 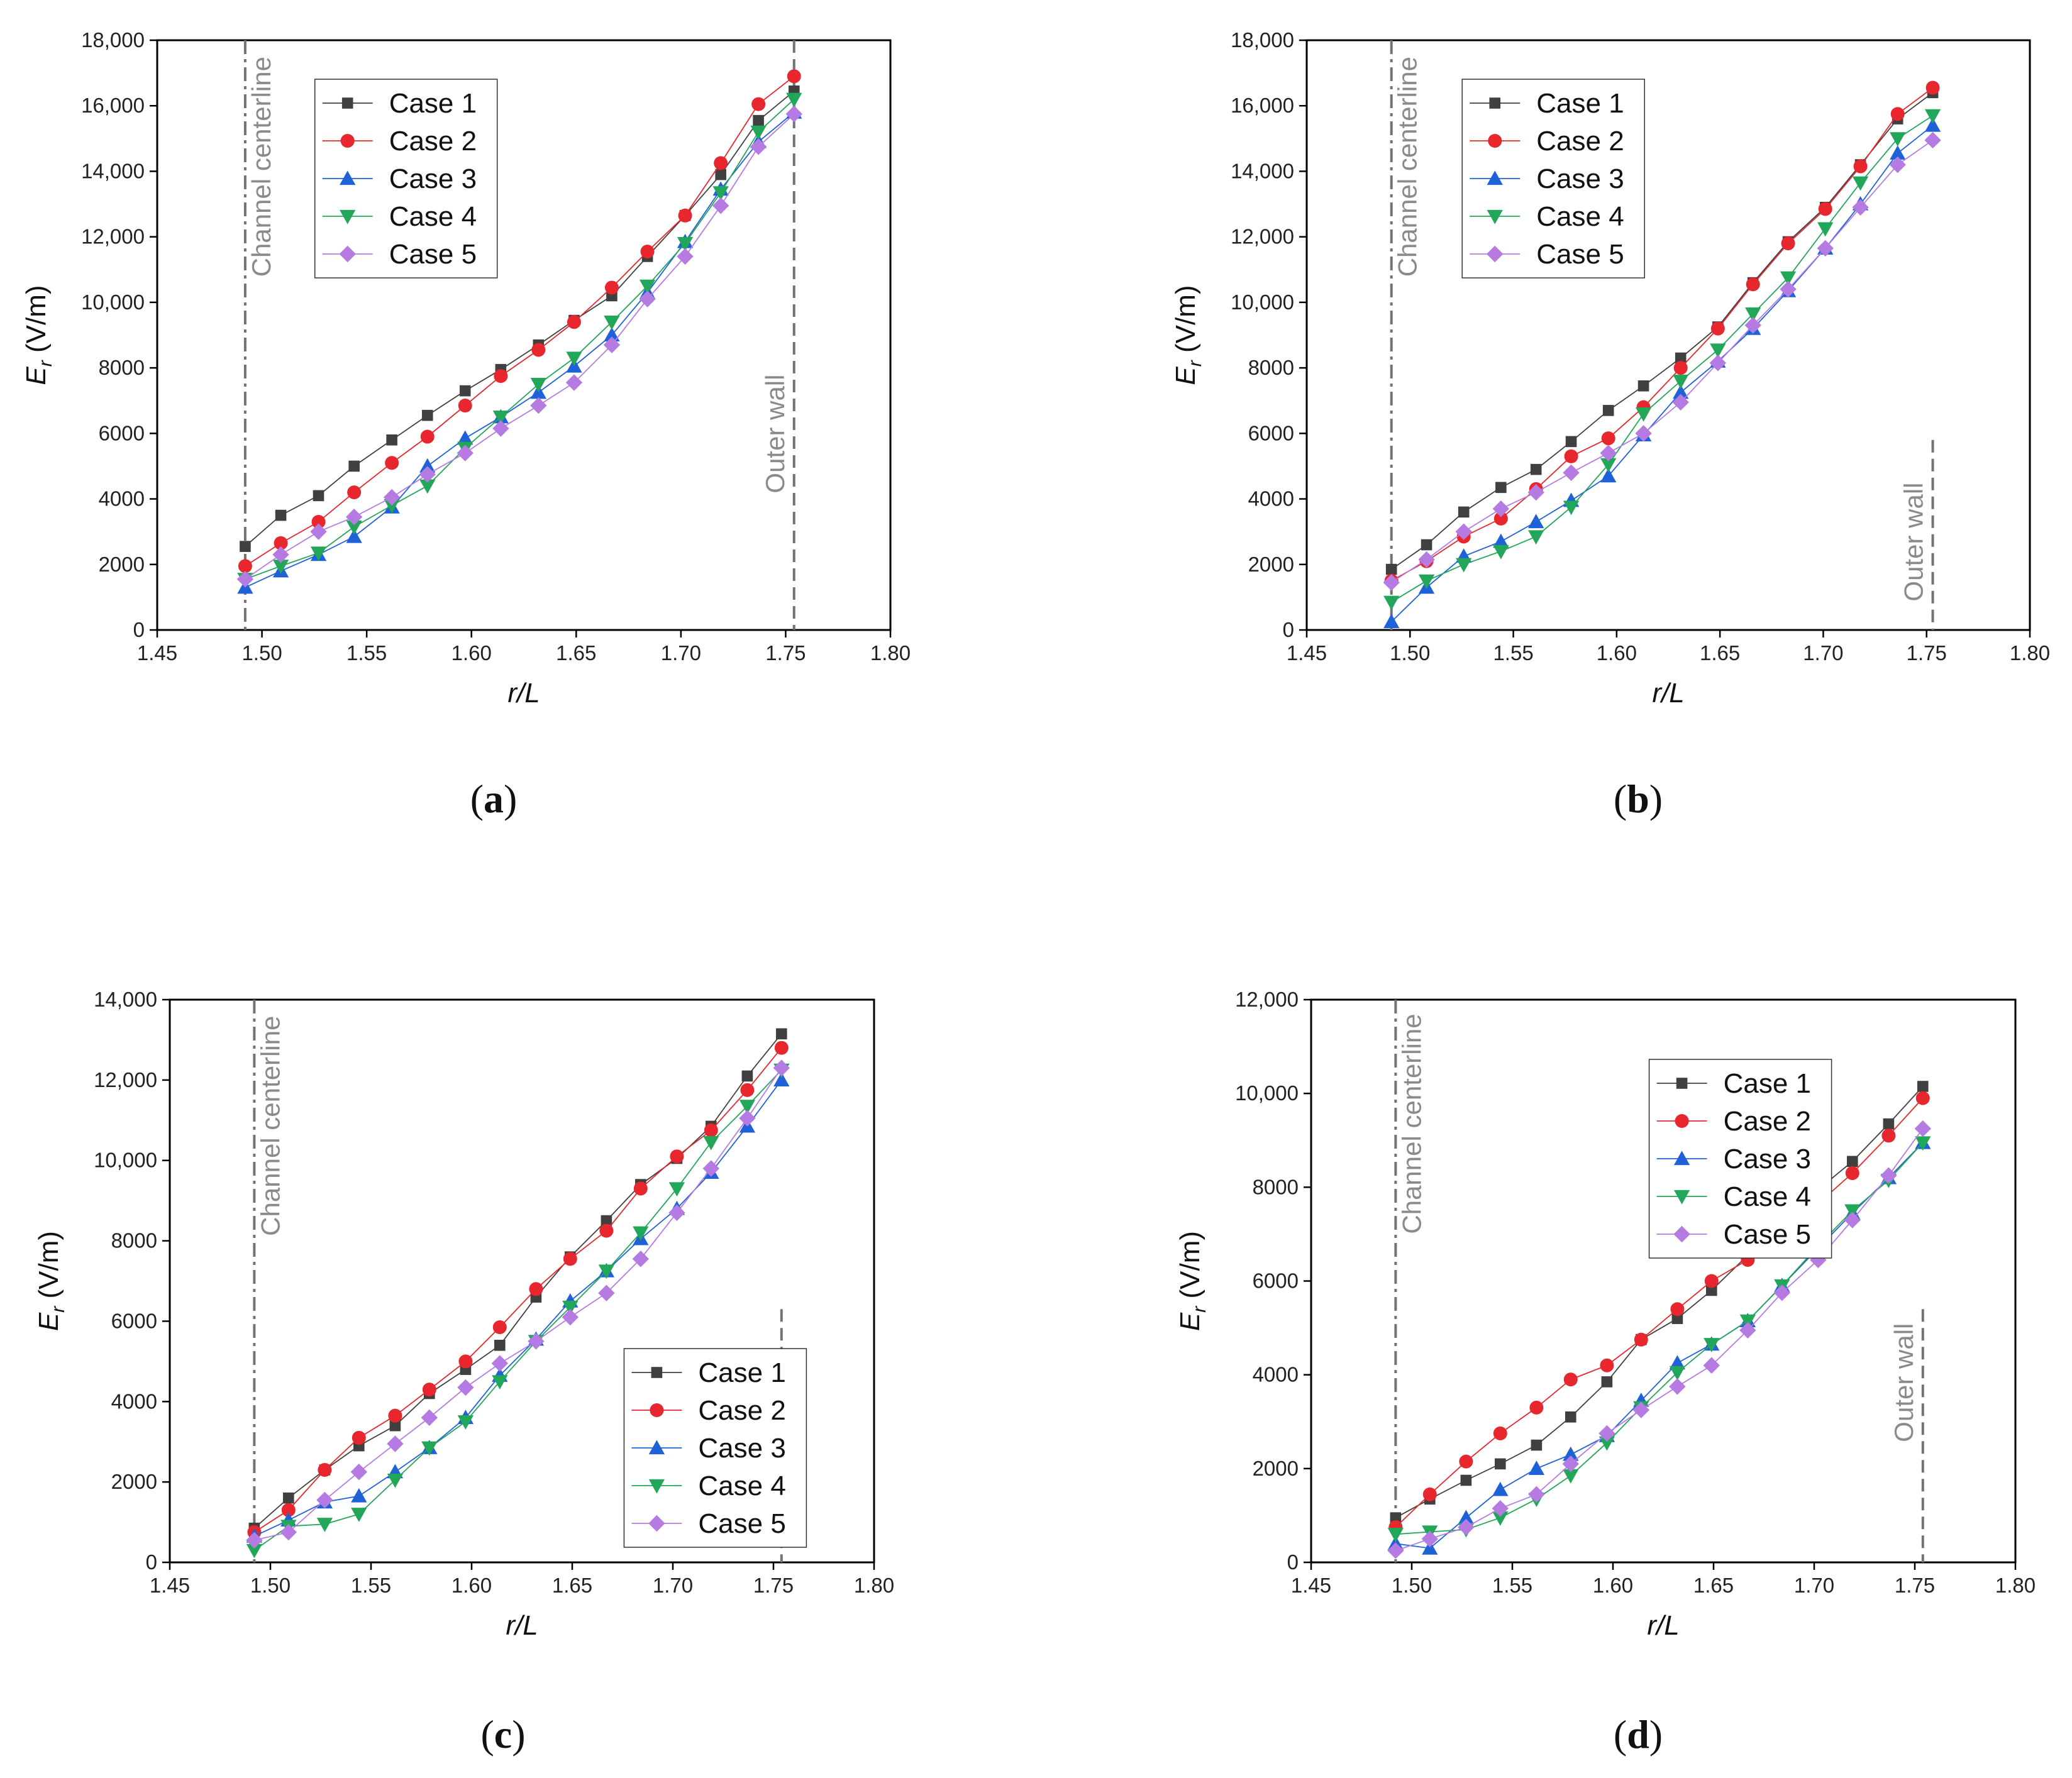 I want to click on y-axis-subscript: r, so click(x=1199, y=1309).